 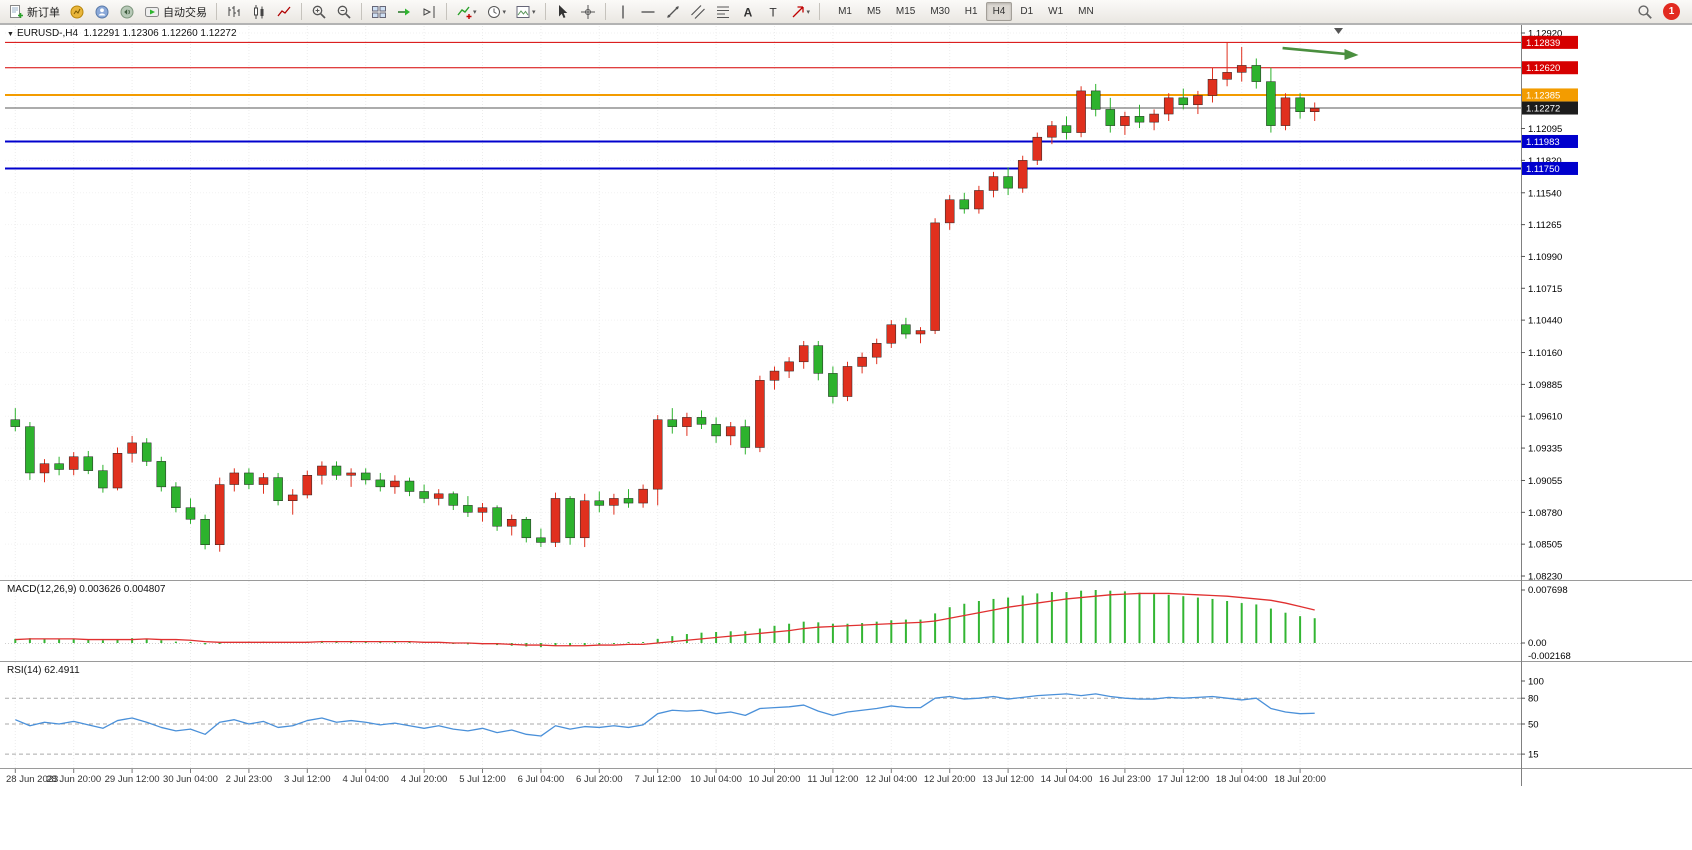 What do you see at coordinates (319, 12) in the screenshot?
I see `zoom-in-button` at bounding box center [319, 12].